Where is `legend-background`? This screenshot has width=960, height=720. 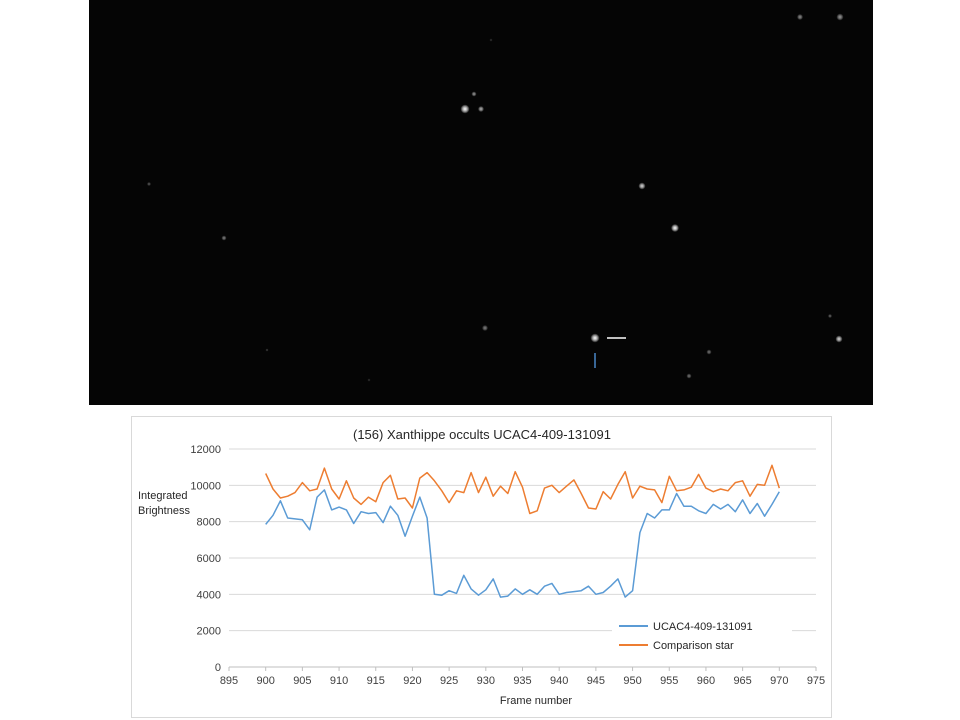
legend-background is located at coordinates (702, 636).